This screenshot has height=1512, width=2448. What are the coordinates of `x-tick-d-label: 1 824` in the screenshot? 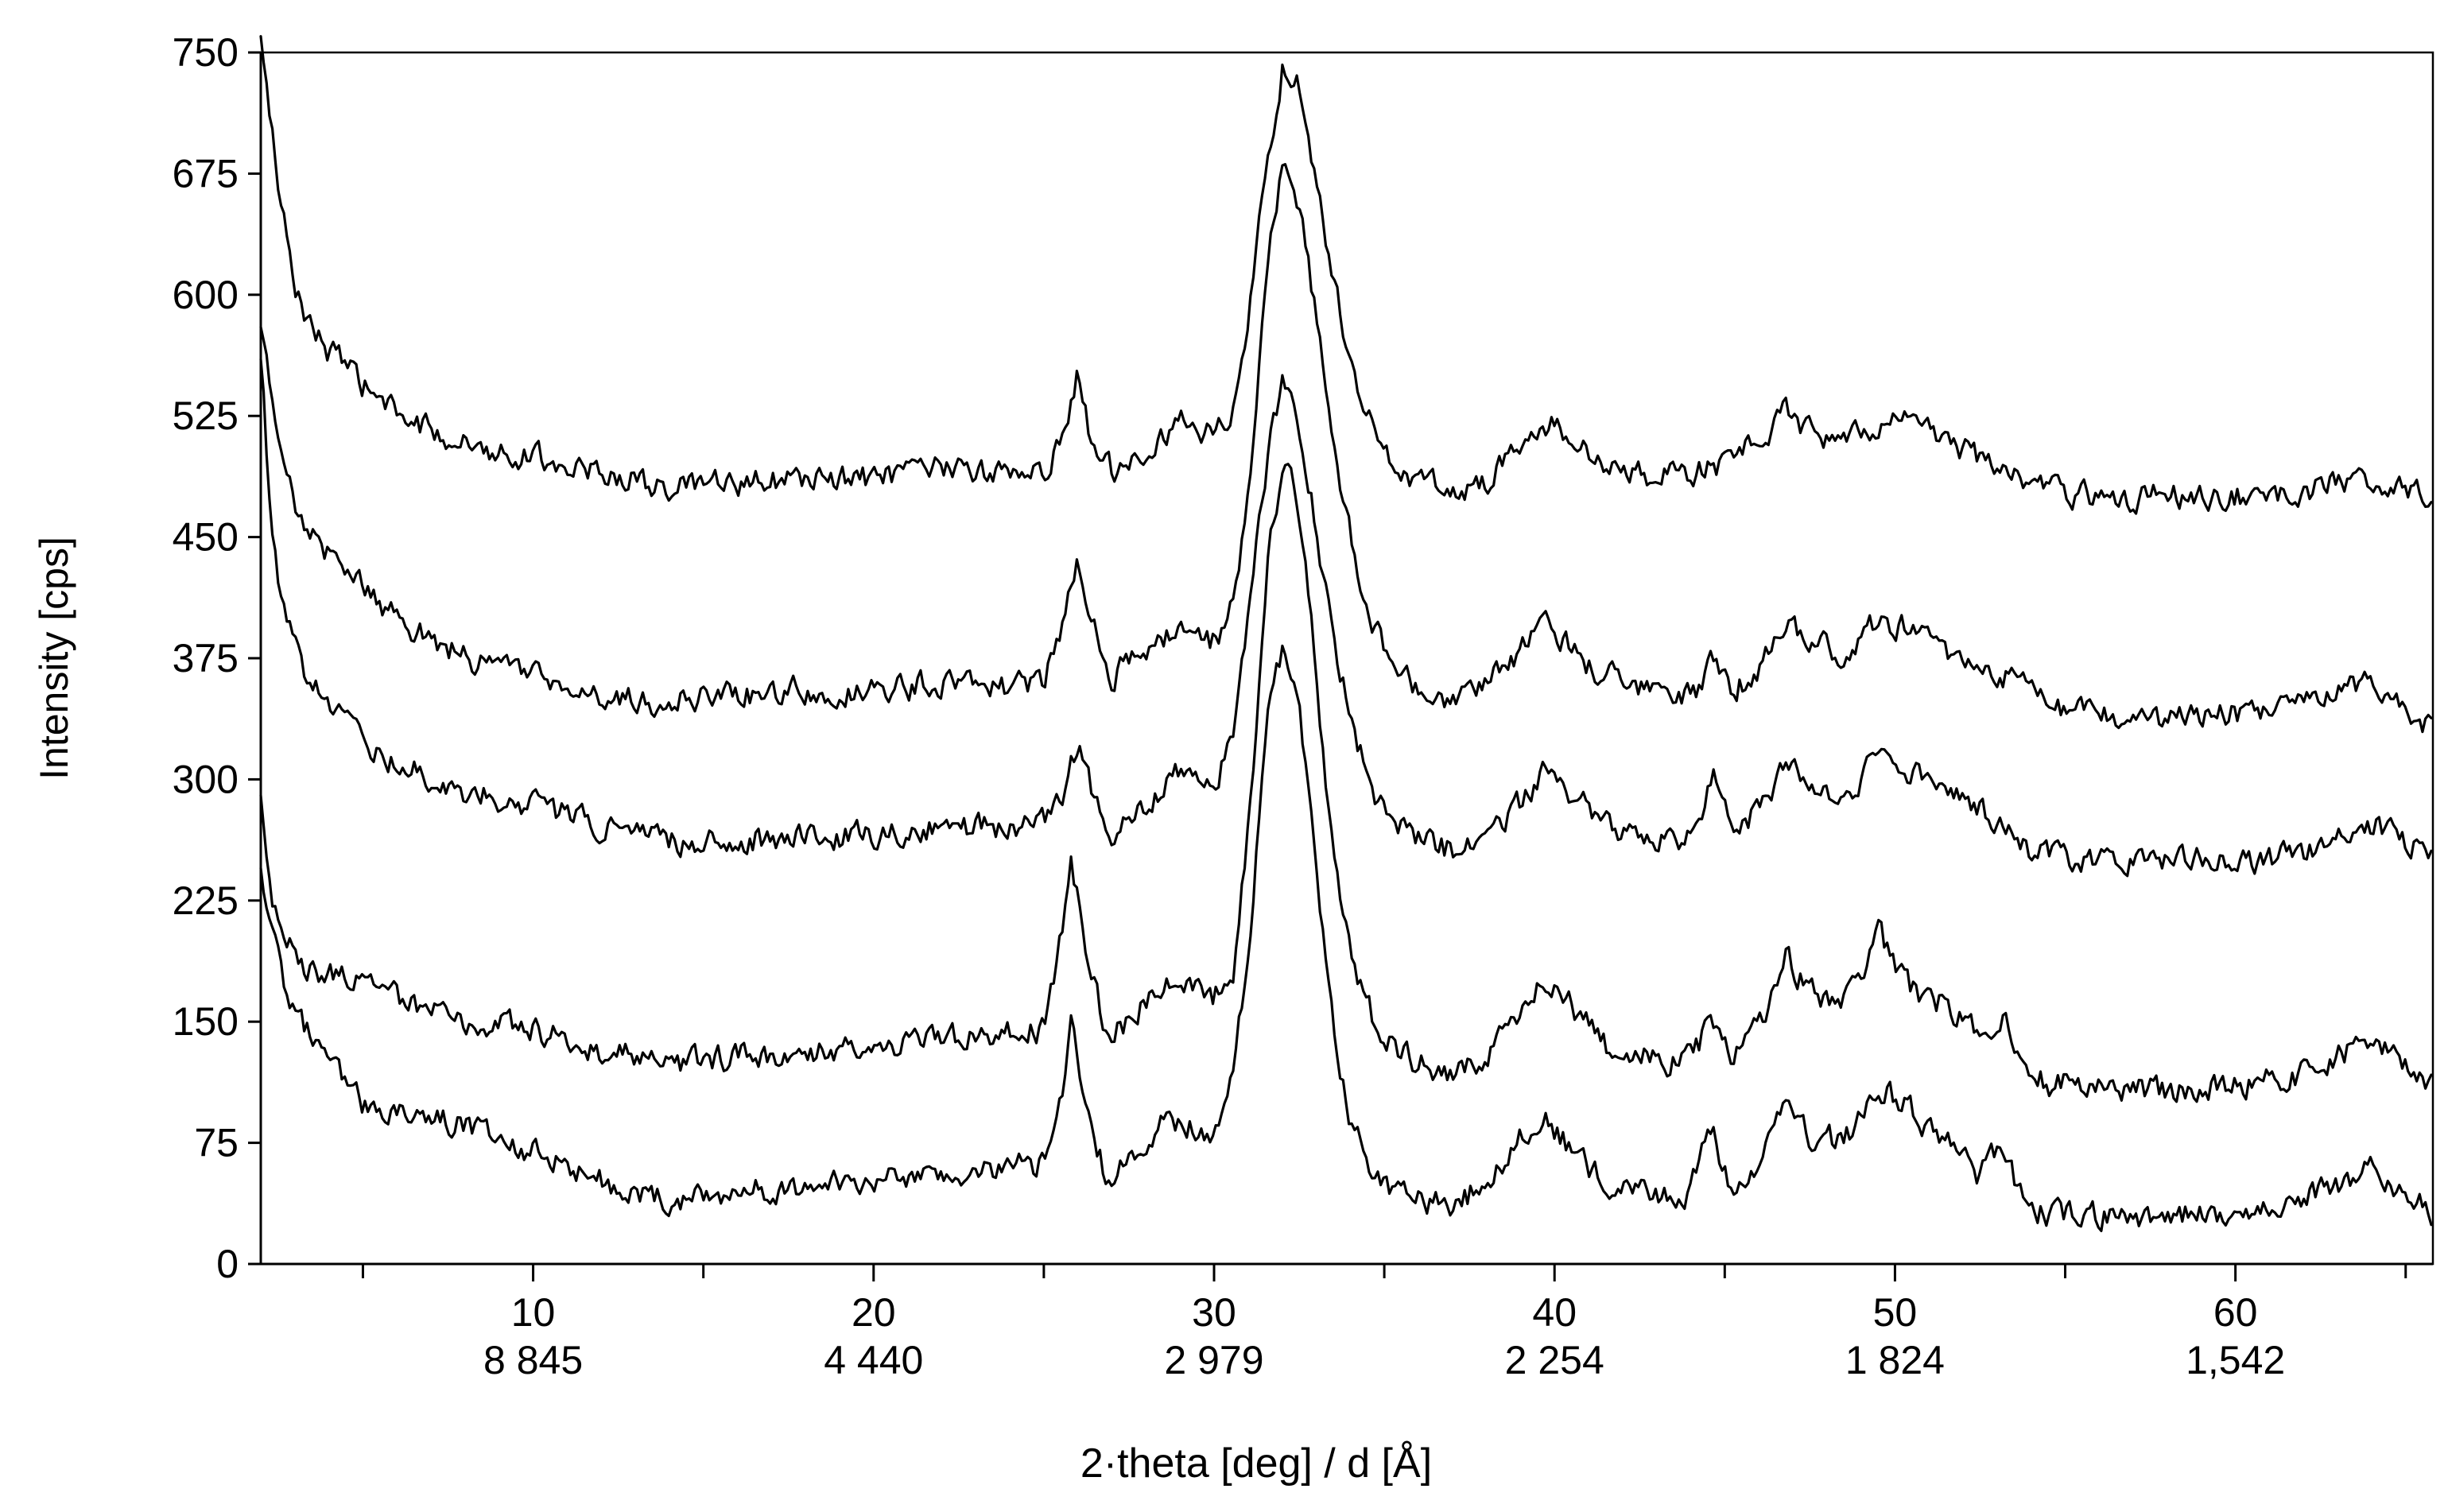 It's located at (1895, 1360).